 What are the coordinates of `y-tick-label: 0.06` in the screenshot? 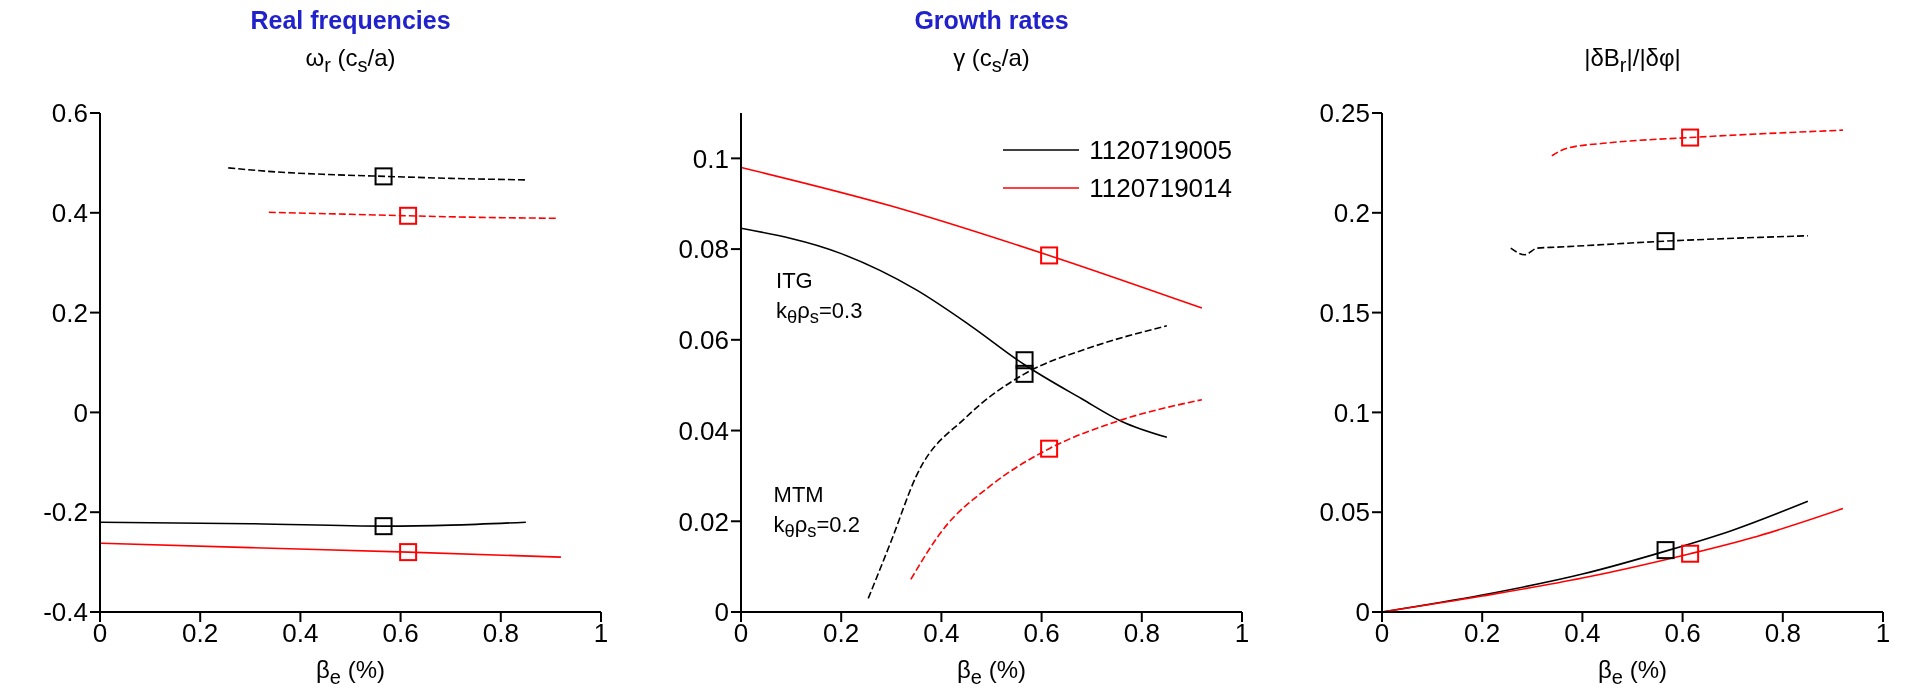 It's located at (703, 340).